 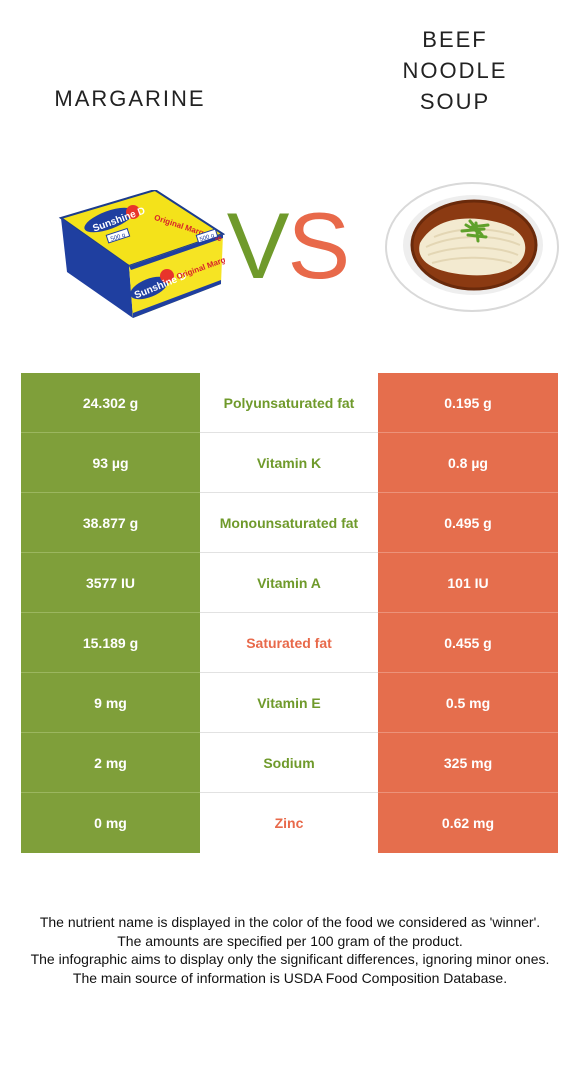 I want to click on nutrient-name-cell: Monounsaturated fat, so click(x=289, y=522).